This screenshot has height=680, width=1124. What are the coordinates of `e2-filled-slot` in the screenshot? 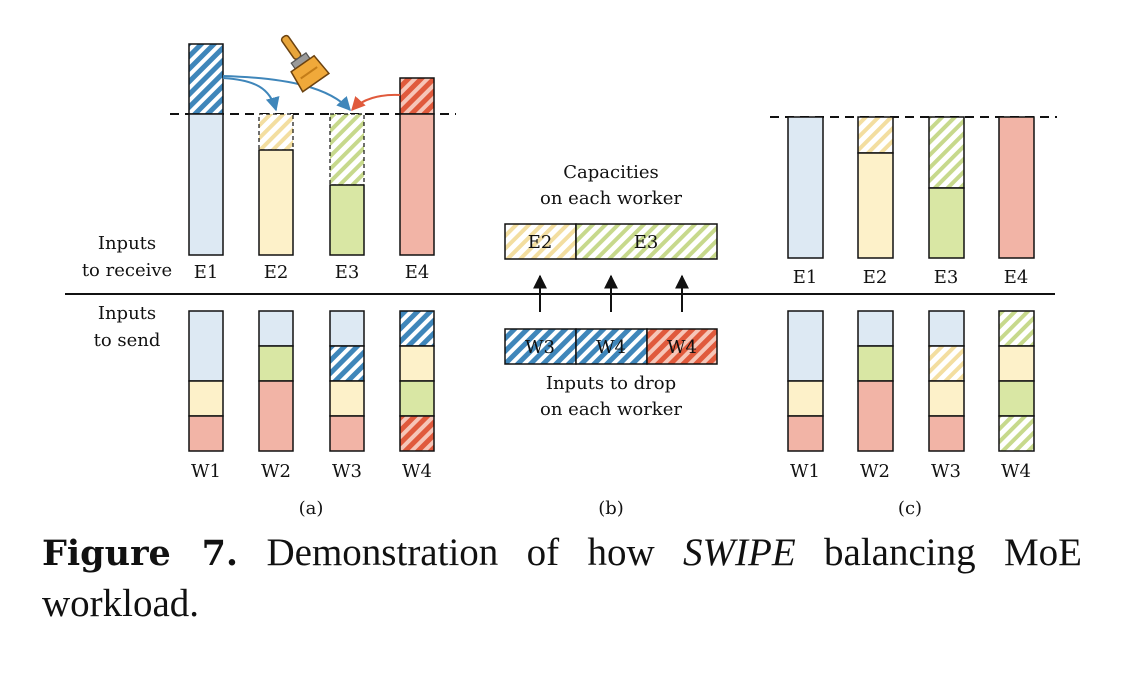 It's located at (875, 135).